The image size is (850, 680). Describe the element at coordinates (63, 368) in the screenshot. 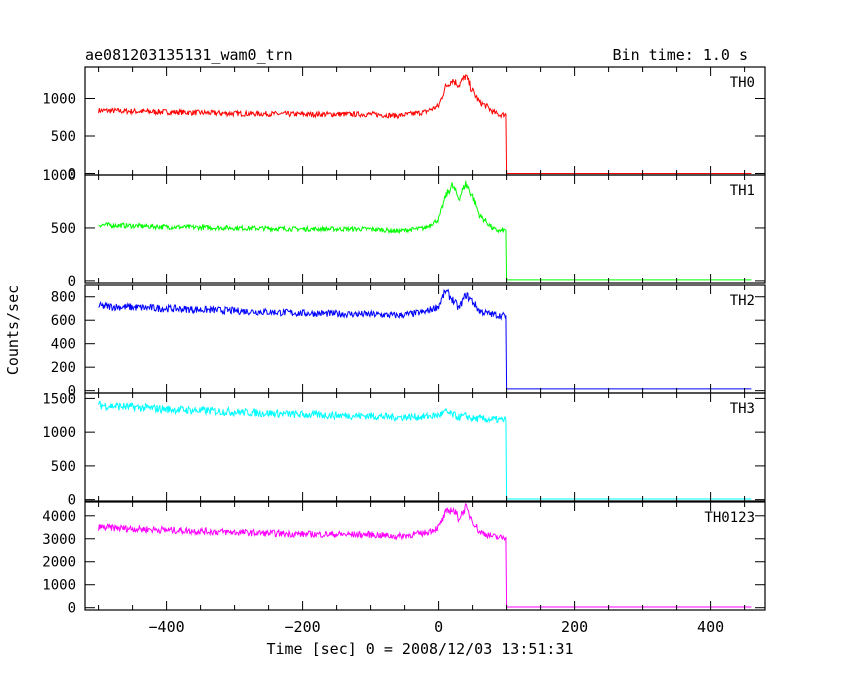

I see `y-tick-label: 200` at that location.